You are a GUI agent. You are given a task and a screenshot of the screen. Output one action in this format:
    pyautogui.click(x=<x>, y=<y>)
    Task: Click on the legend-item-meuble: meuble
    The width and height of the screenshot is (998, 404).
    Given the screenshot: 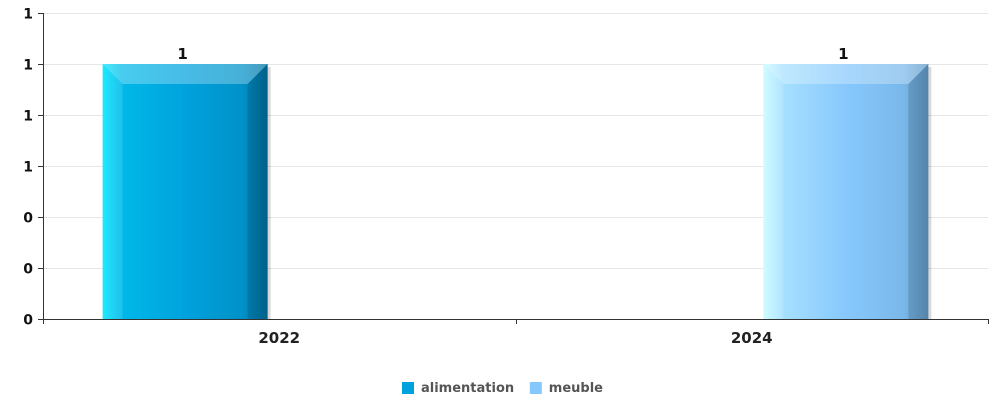 What is the action you would take?
    pyautogui.click(x=566, y=388)
    